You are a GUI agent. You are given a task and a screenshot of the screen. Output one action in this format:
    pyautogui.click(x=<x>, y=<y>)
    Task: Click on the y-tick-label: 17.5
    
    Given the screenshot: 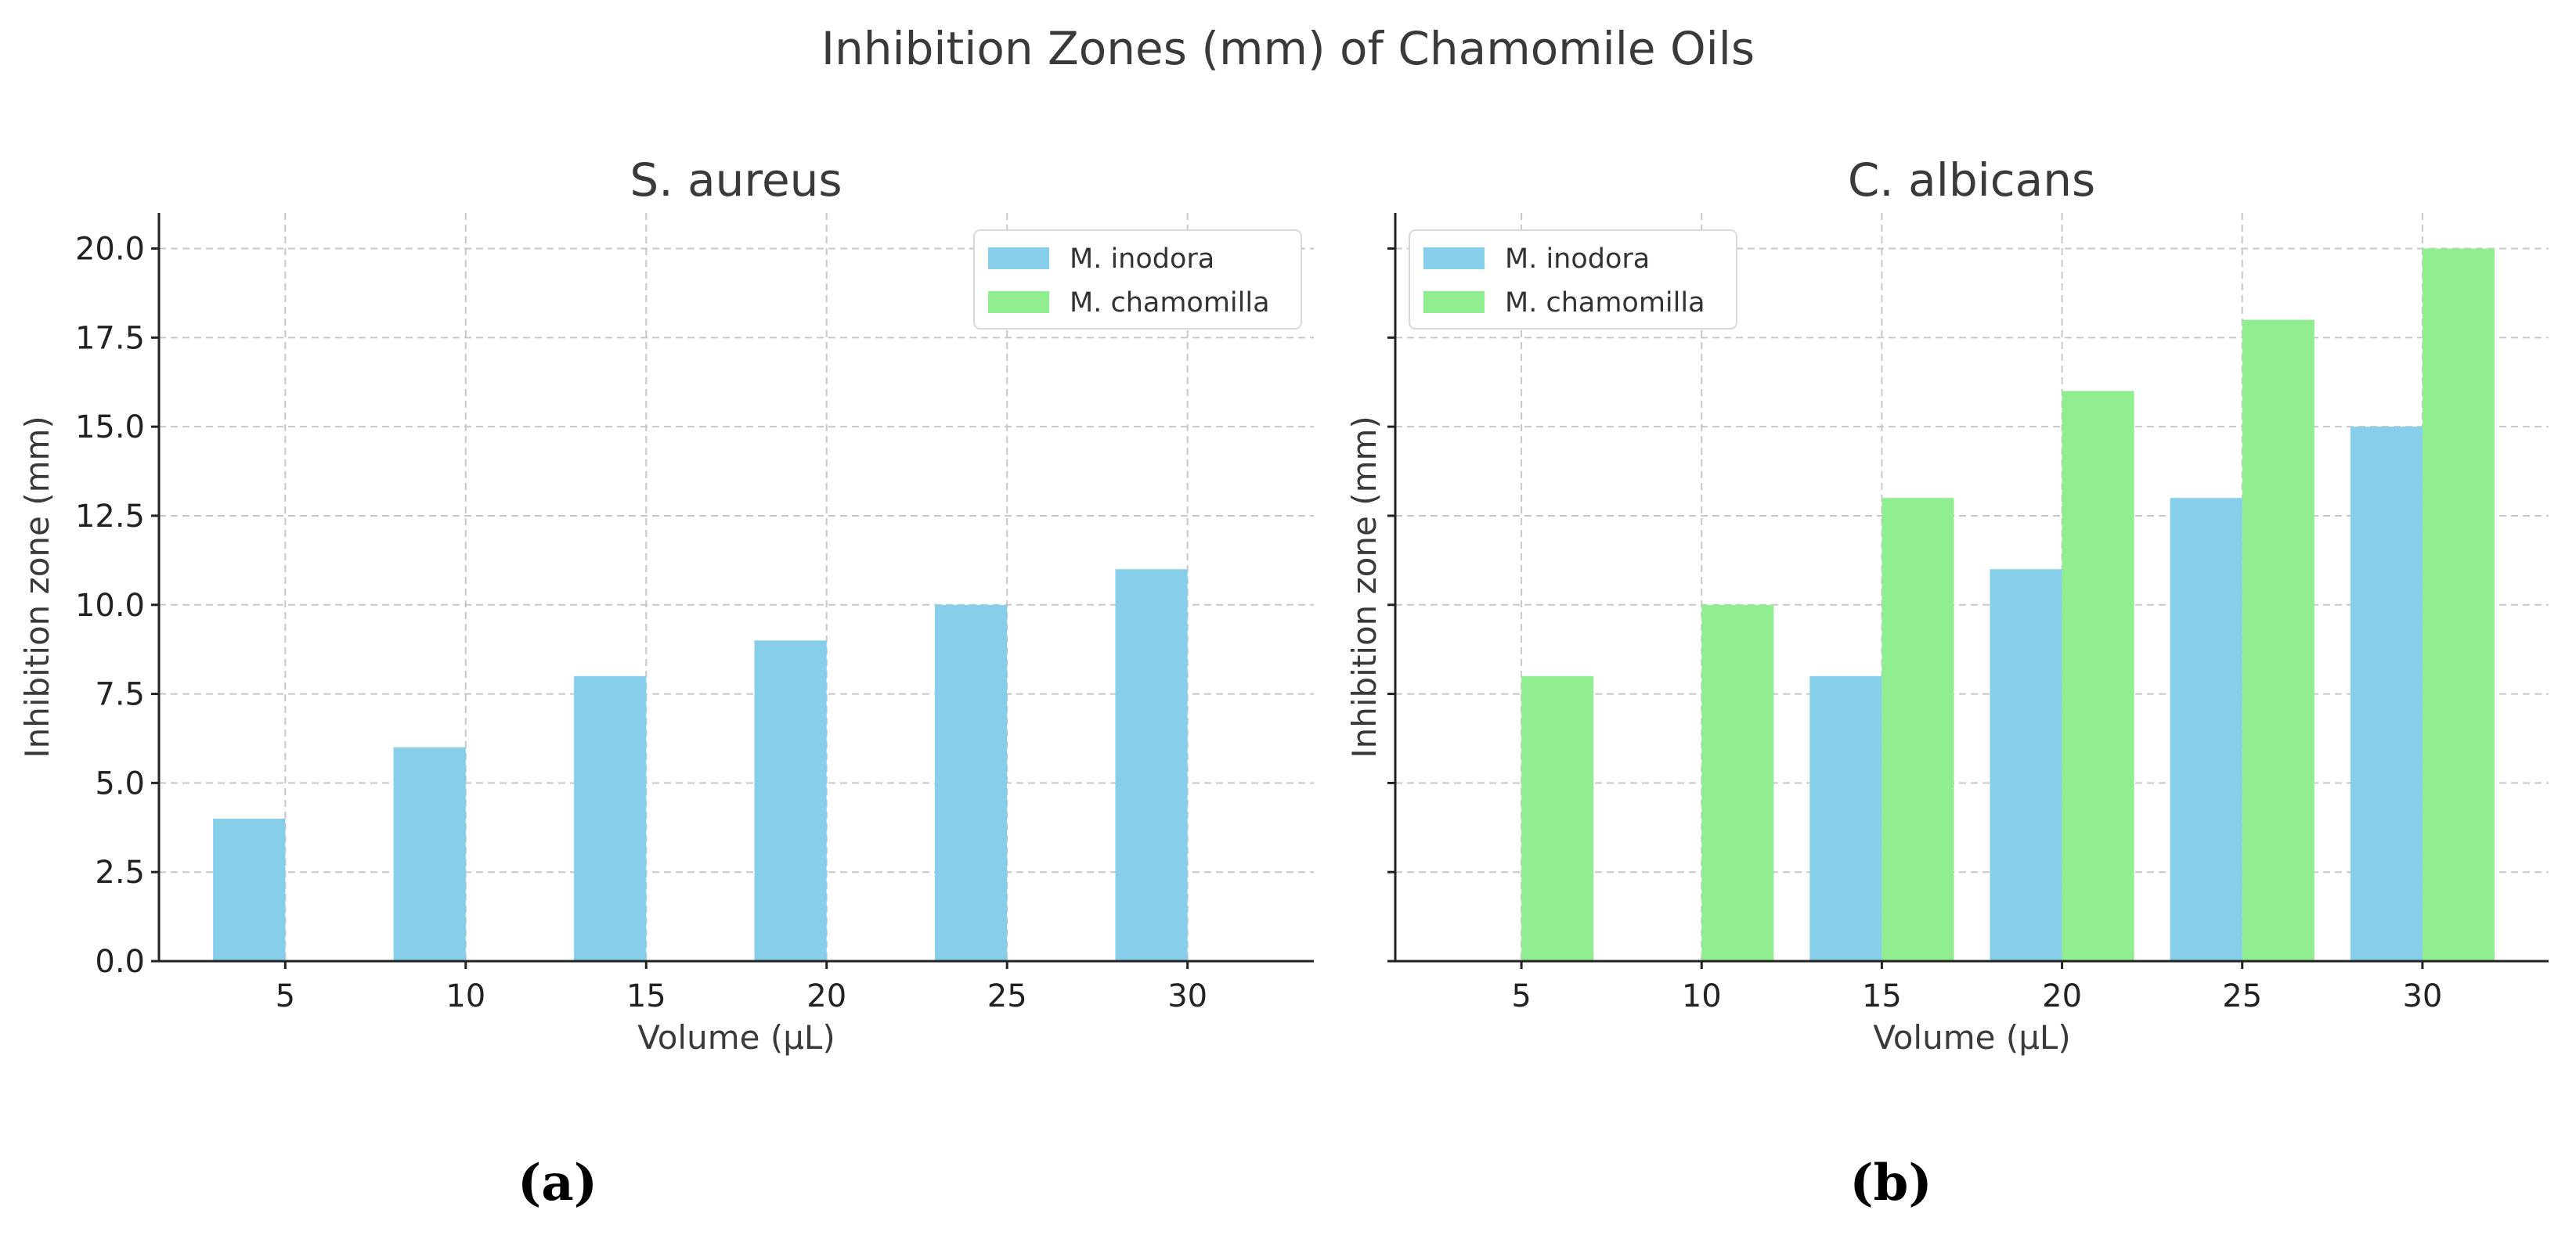 What is the action you would take?
    pyautogui.click(x=110, y=338)
    